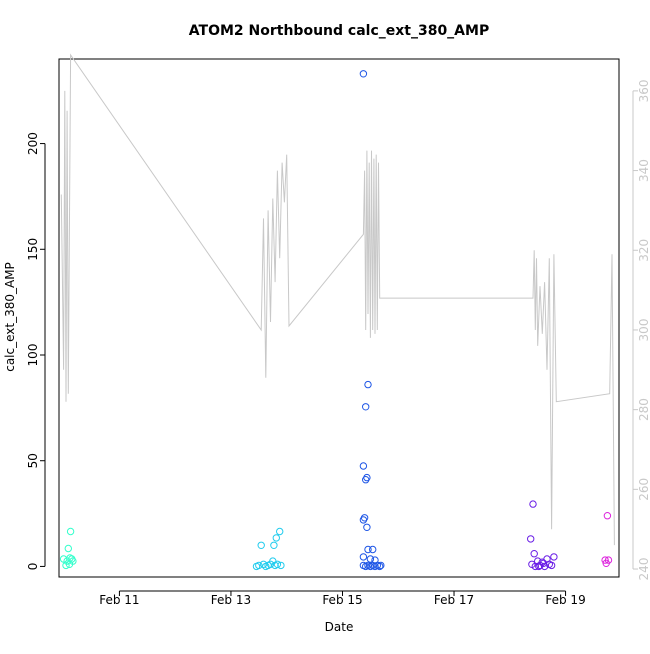 The height and width of the screenshot is (654, 650). I want to click on x-tick-label: Feb 11, so click(119, 600).